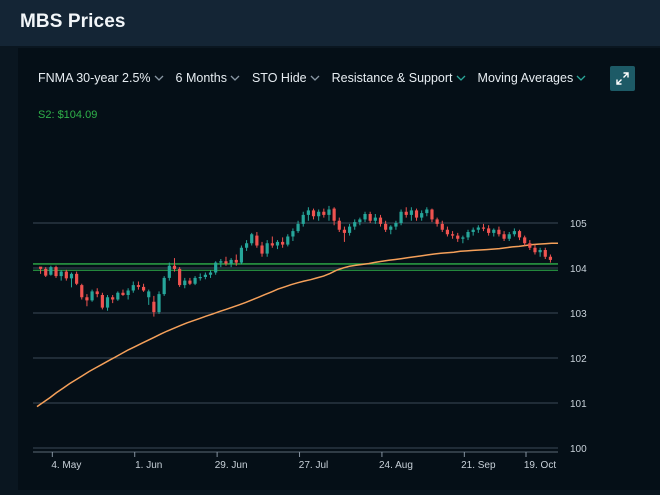 Image resolution: width=660 pixels, height=495 pixels. I want to click on moving-averages-dropdown: Moving Averages, so click(532, 78).